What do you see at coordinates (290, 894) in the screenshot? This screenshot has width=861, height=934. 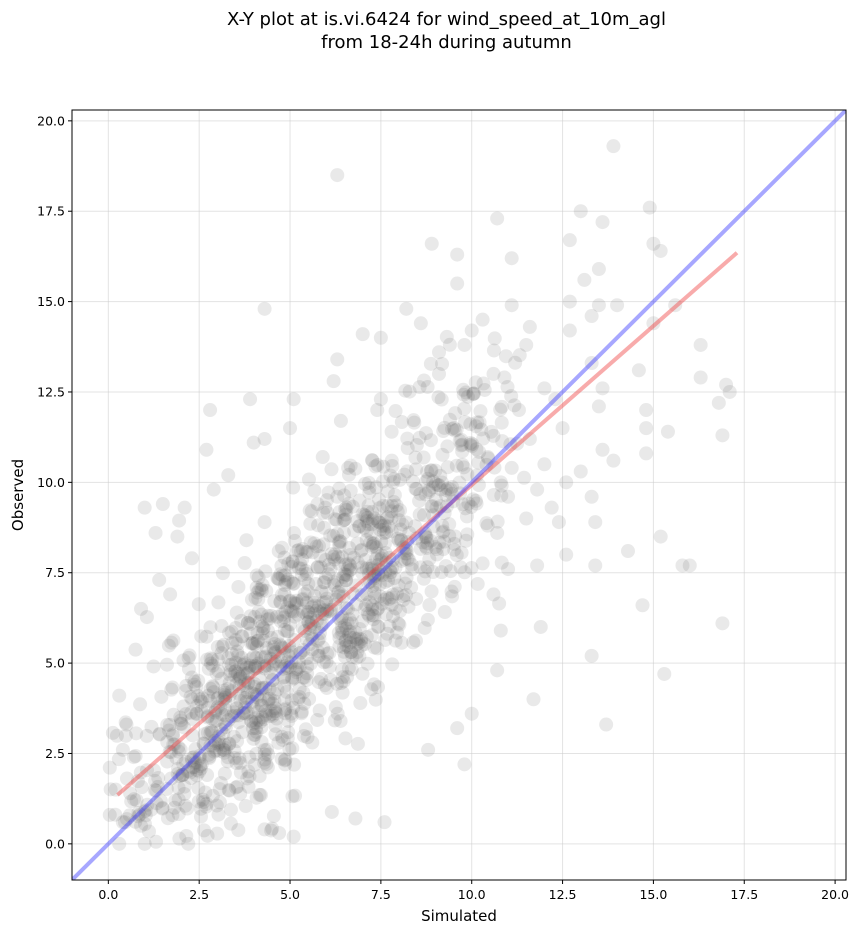 I see `x-tick-label: 5.0` at bounding box center [290, 894].